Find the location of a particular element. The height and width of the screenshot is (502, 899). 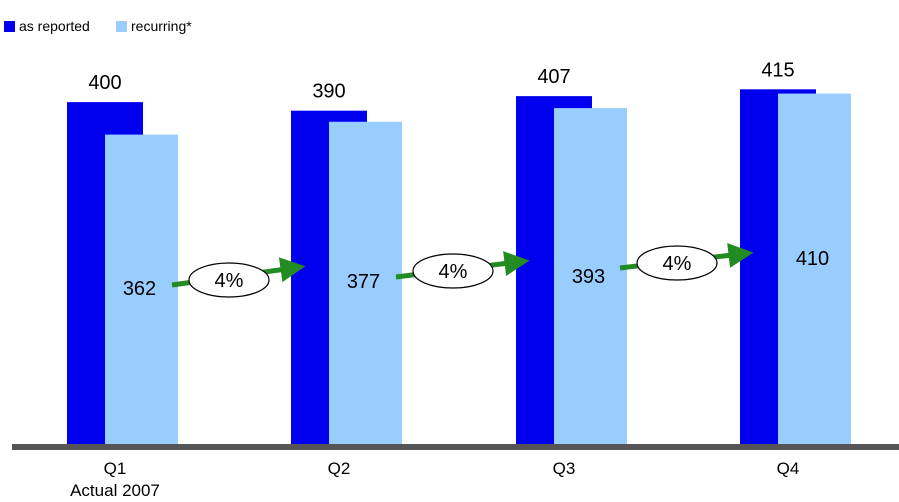

growth-label-q1-q2: 4% is located at coordinates (229, 281).